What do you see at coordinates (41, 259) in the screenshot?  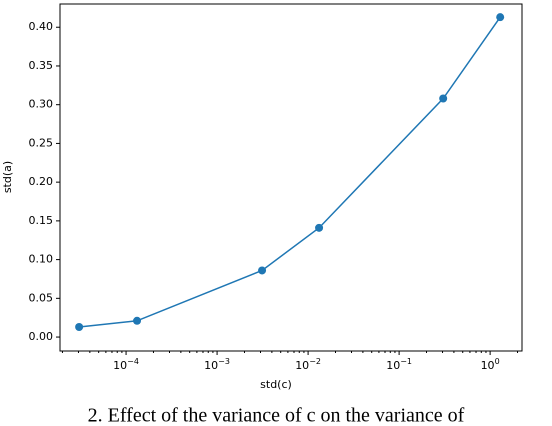 I see `y-tick-label: 0.10` at bounding box center [41, 259].